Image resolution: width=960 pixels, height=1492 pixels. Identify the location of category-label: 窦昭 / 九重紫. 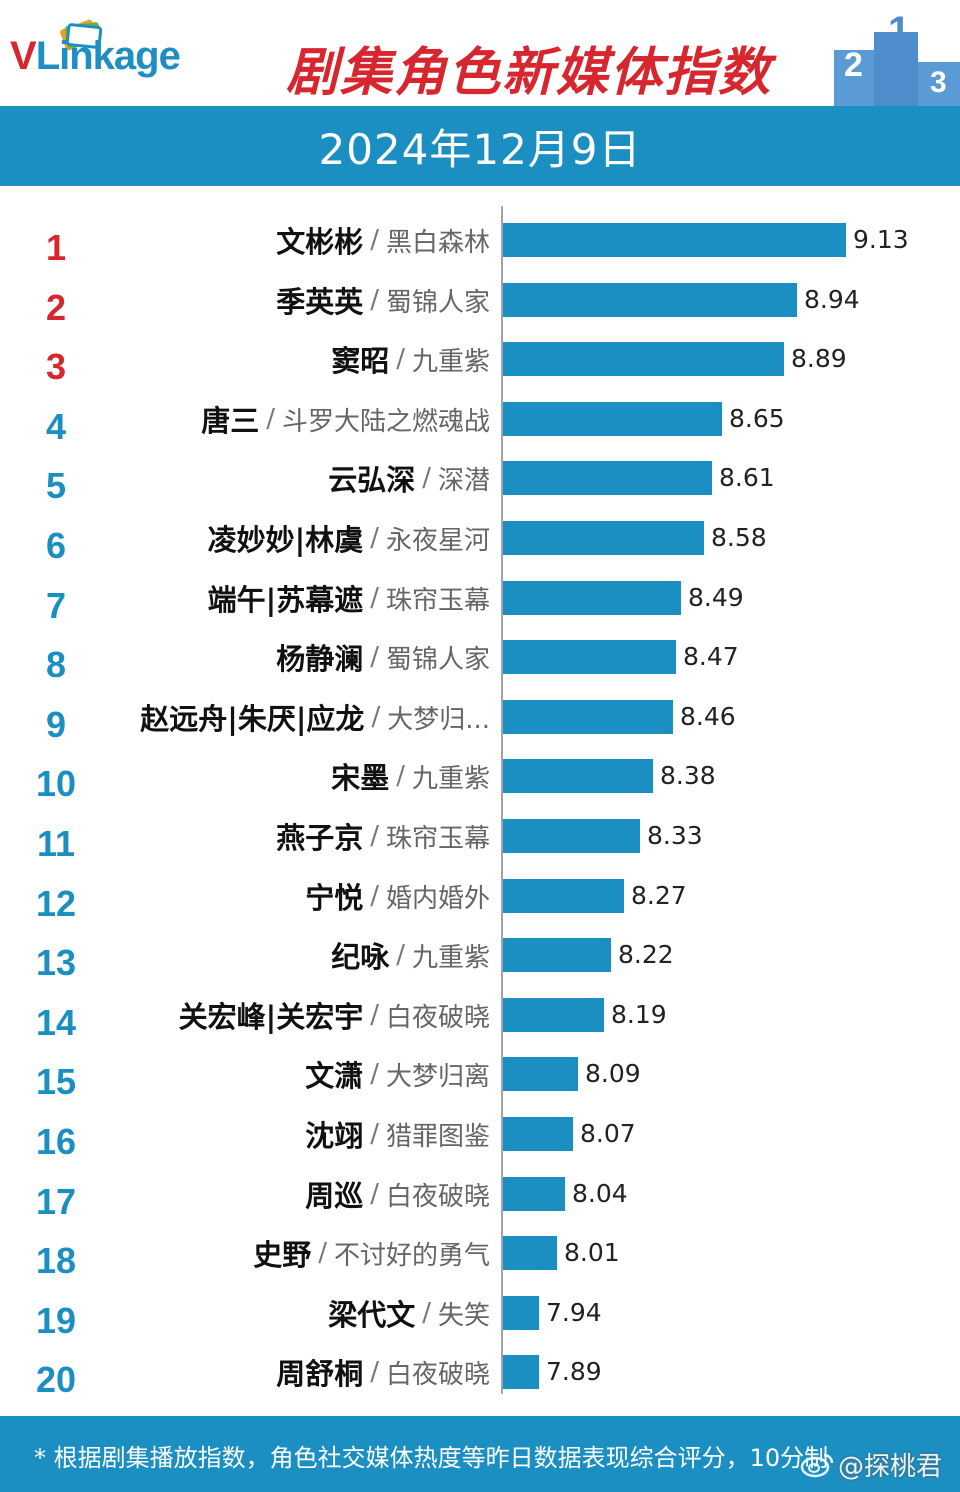
(410, 359).